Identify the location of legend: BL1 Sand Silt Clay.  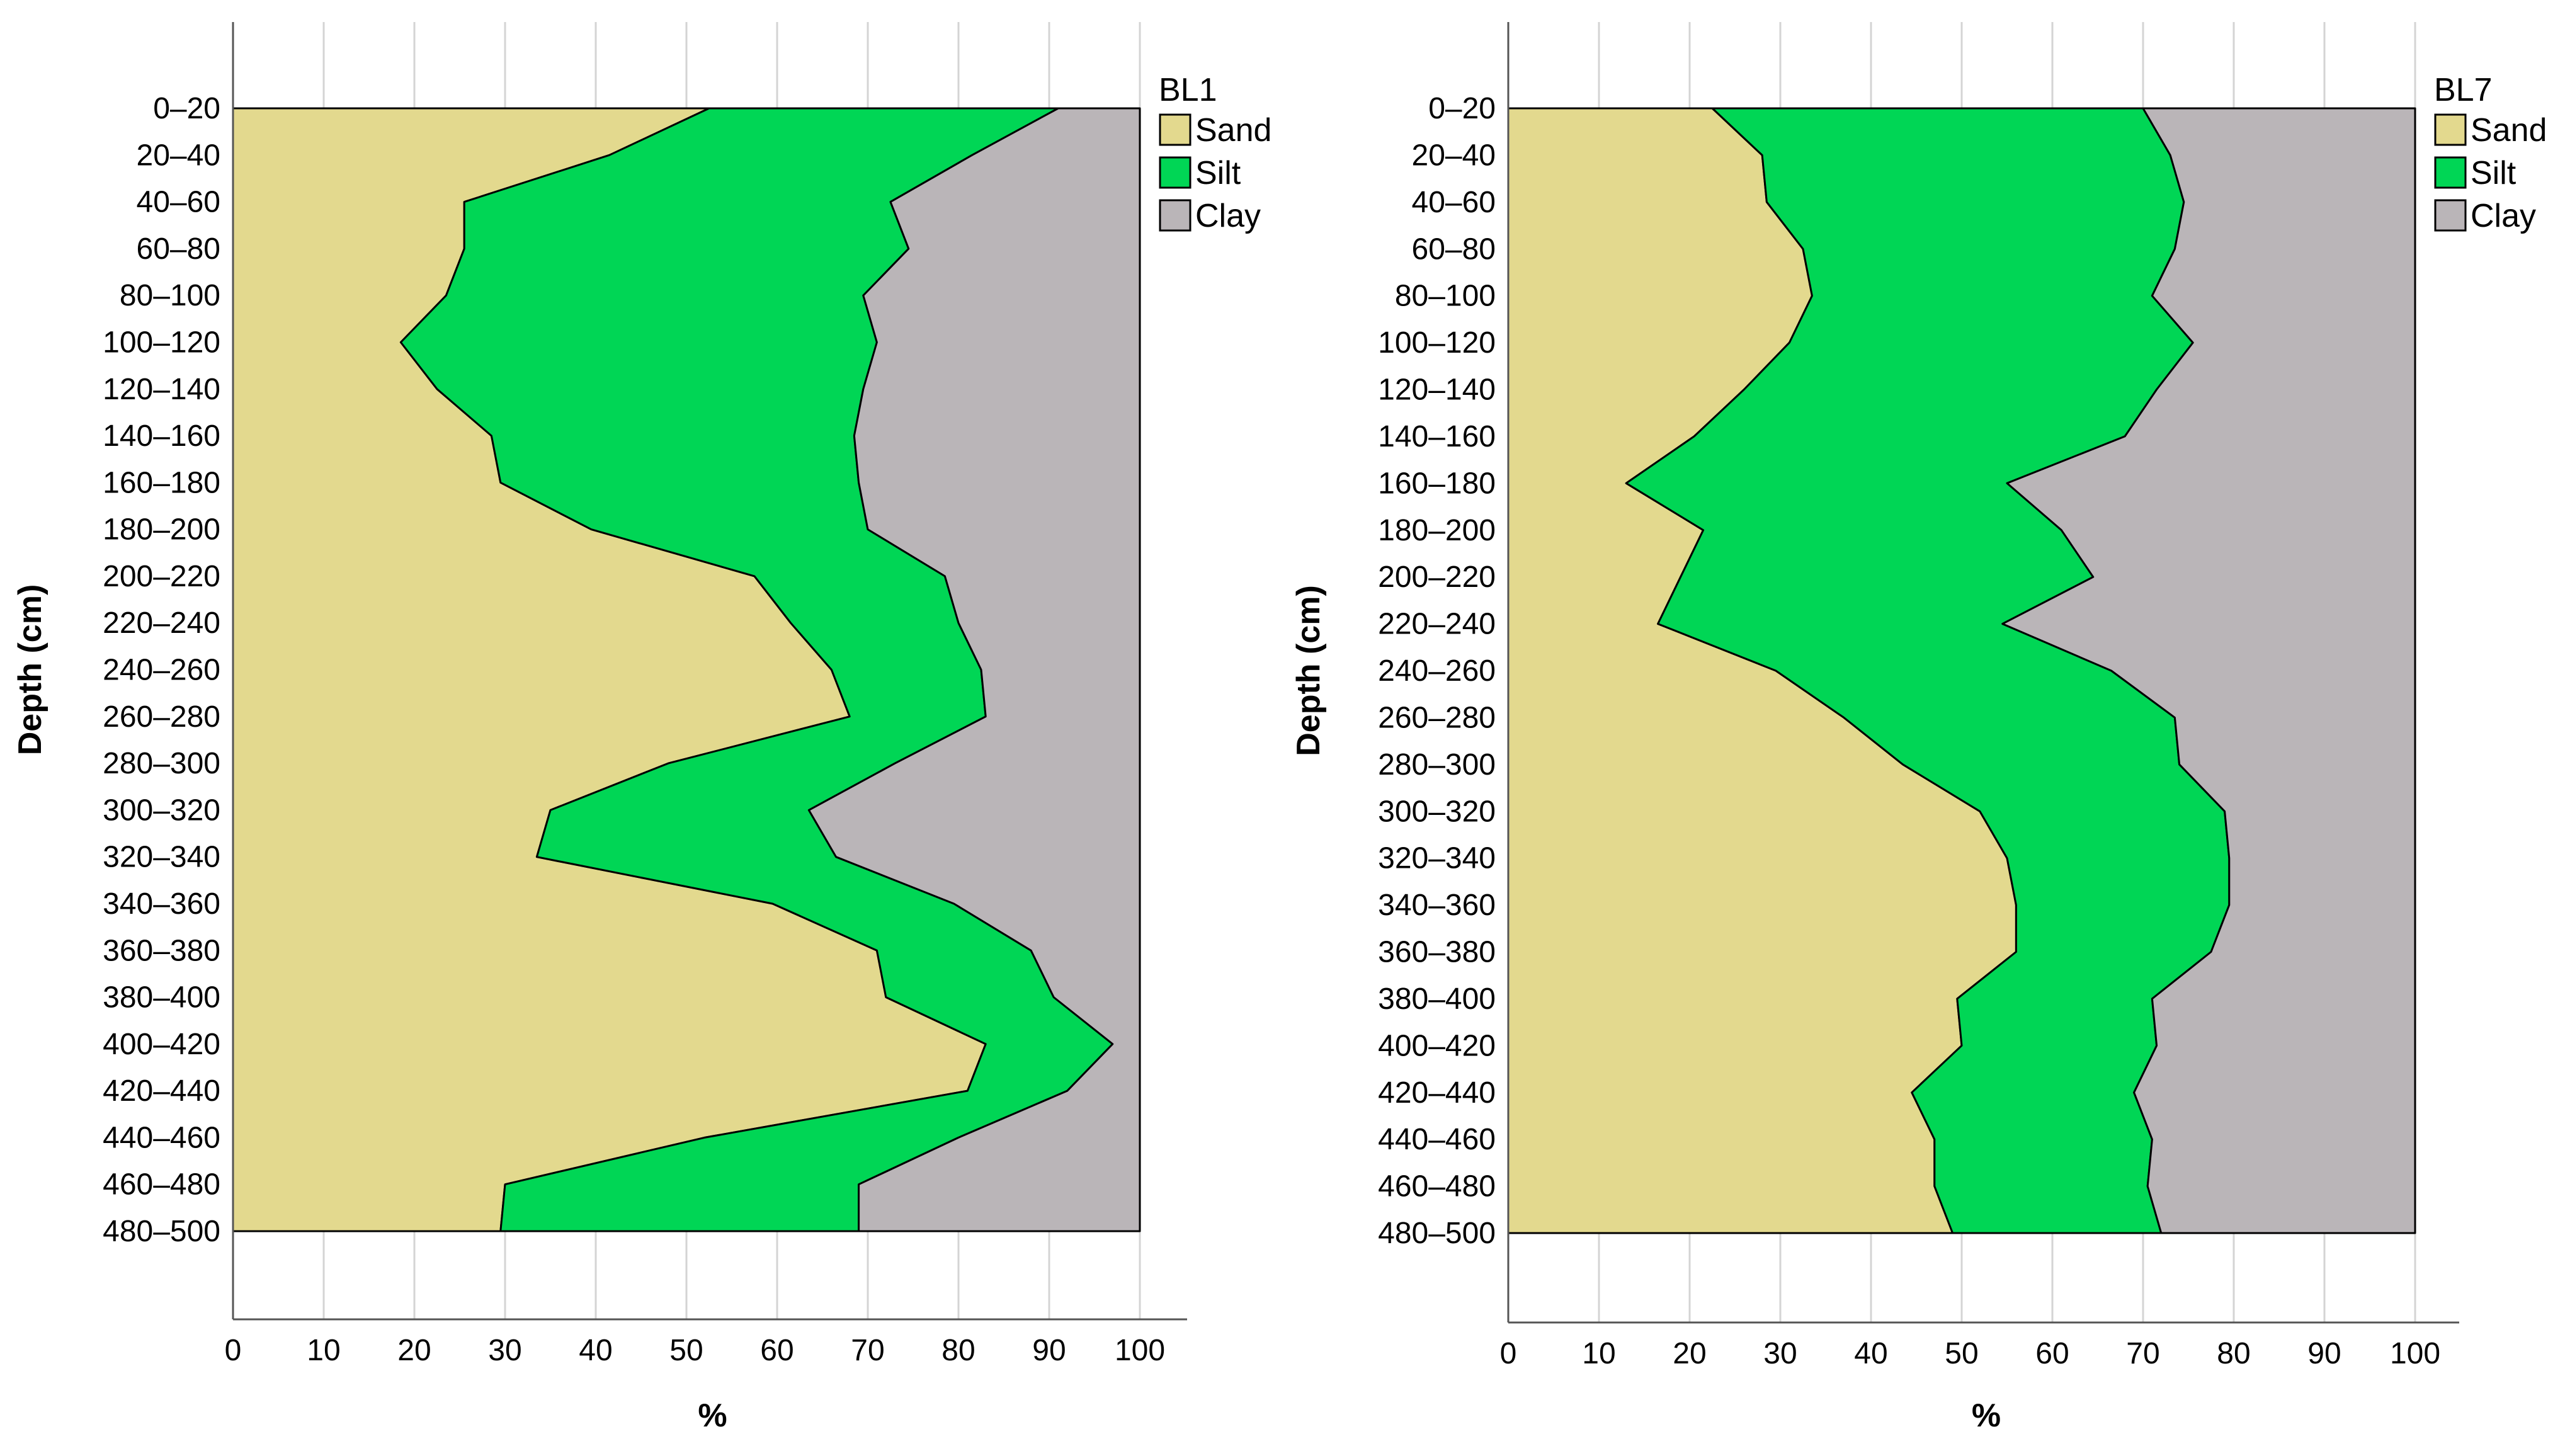
(1215, 153).